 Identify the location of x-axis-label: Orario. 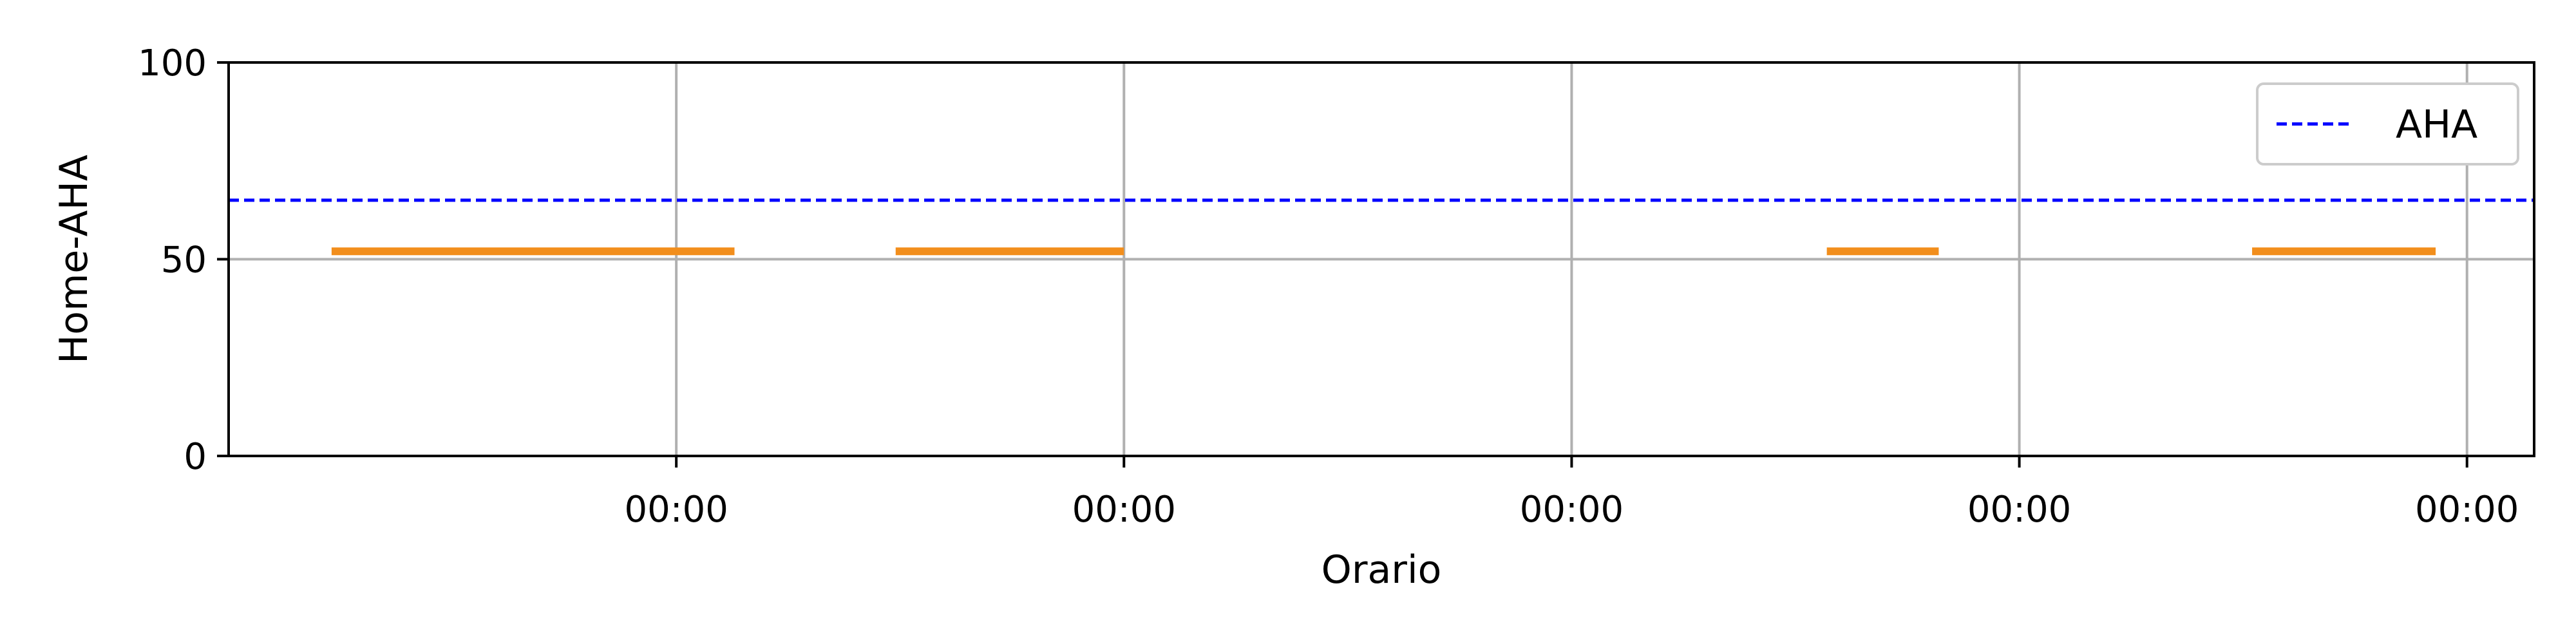
(1382, 570).